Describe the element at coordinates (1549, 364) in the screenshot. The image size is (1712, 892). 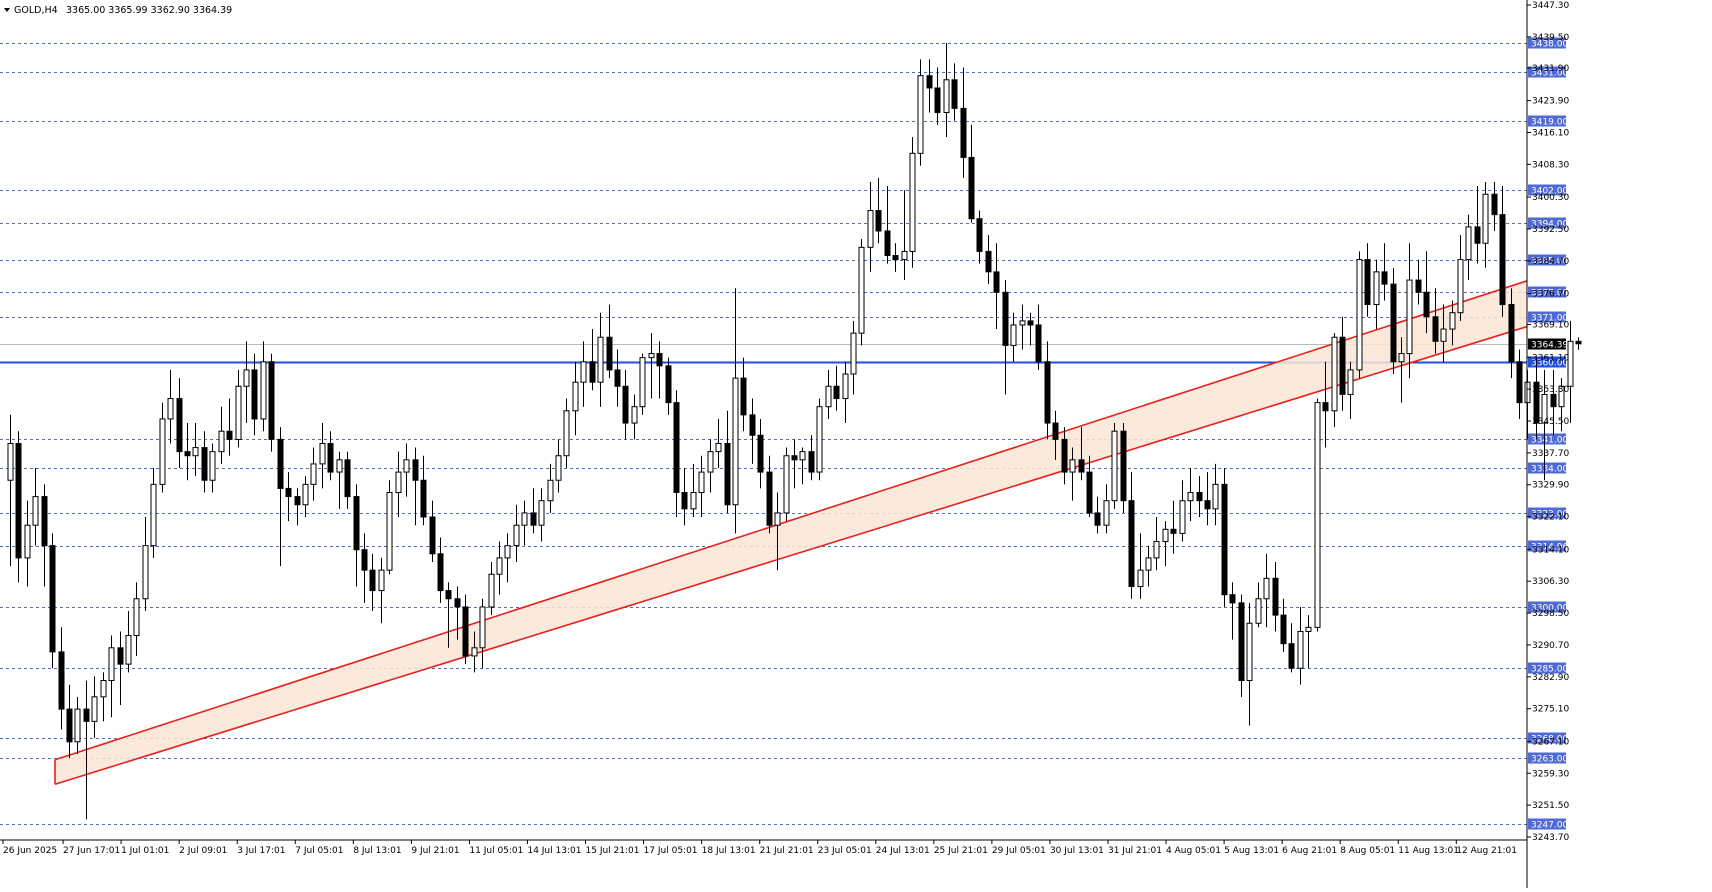
I see `key-level-label: 3360.00` at that location.